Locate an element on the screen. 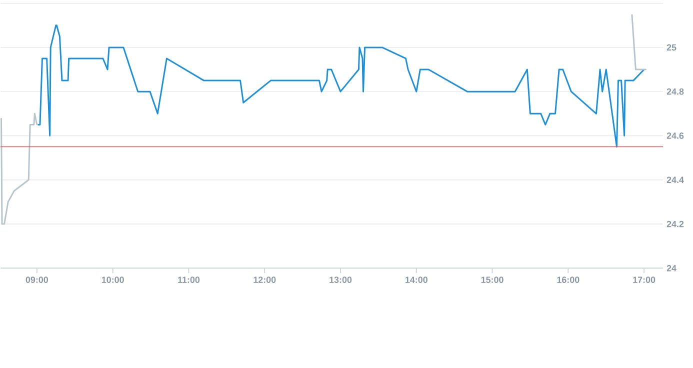  y-tick-label: 24.4 is located at coordinates (675, 179).